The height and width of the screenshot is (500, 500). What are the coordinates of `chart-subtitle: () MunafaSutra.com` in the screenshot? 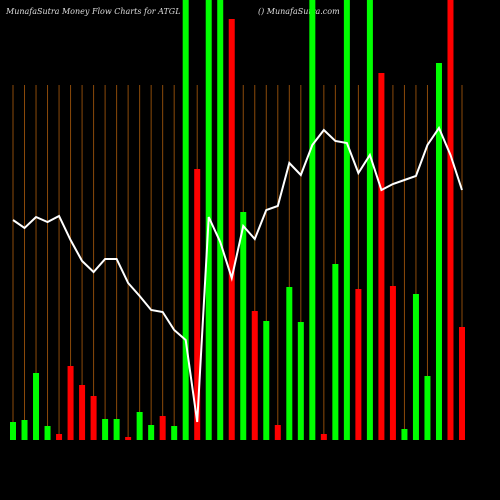 It's located at (299, 11).